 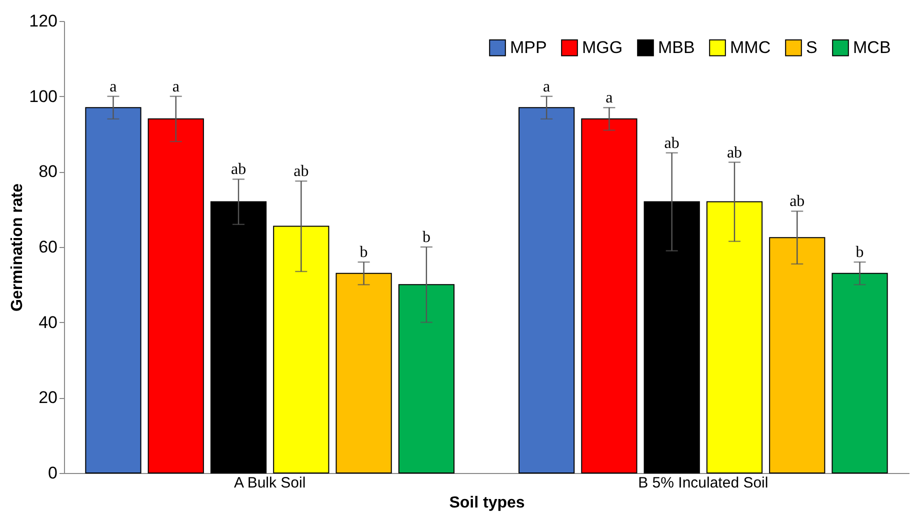 What do you see at coordinates (676, 47) in the screenshot?
I see `legend-label: MBB` at bounding box center [676, 47].